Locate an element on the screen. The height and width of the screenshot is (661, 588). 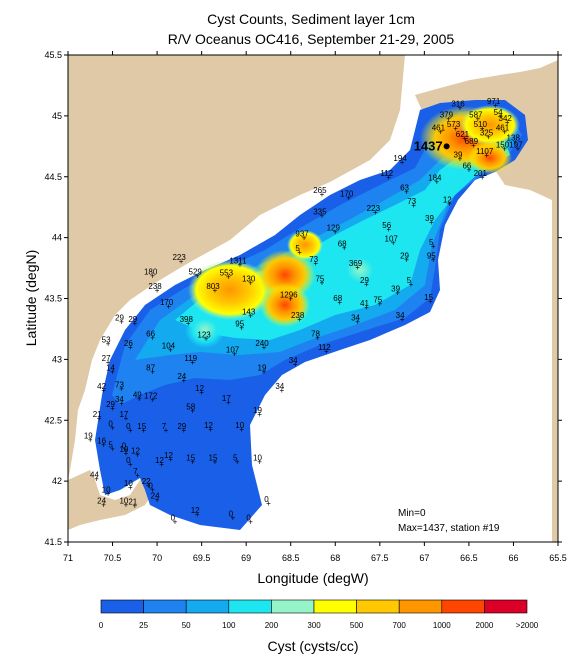
station-value: 107 is located at coordinates (233, 349).